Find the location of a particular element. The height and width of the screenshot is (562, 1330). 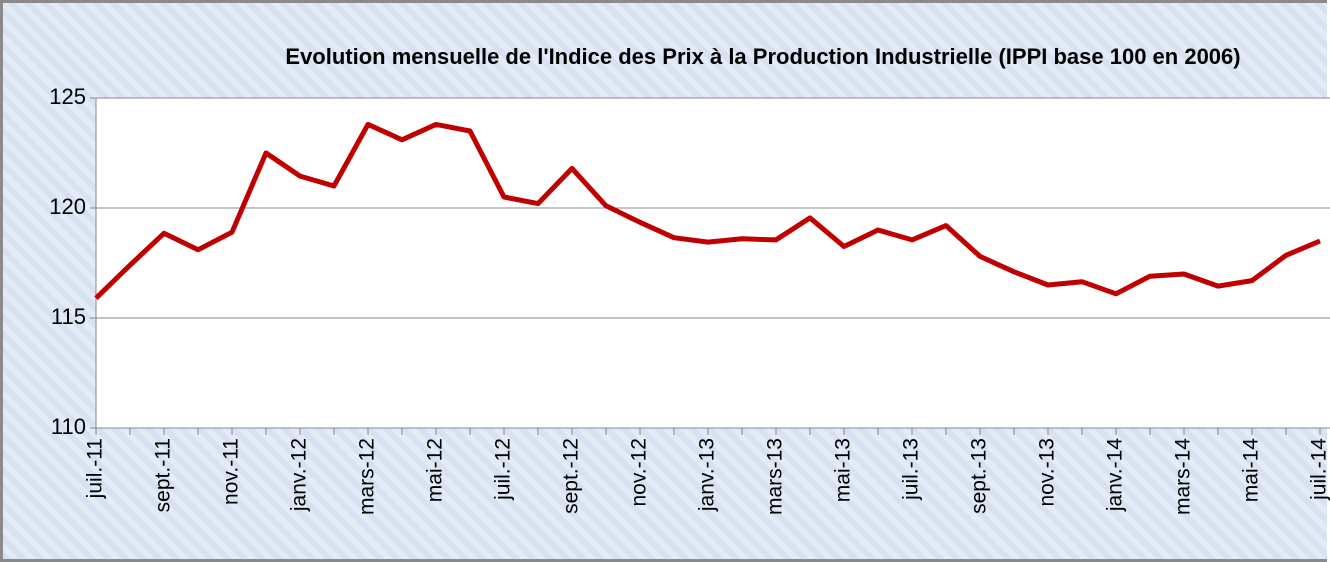

x-tick-label: janv.-14 is located at coordinates (1115, 475).